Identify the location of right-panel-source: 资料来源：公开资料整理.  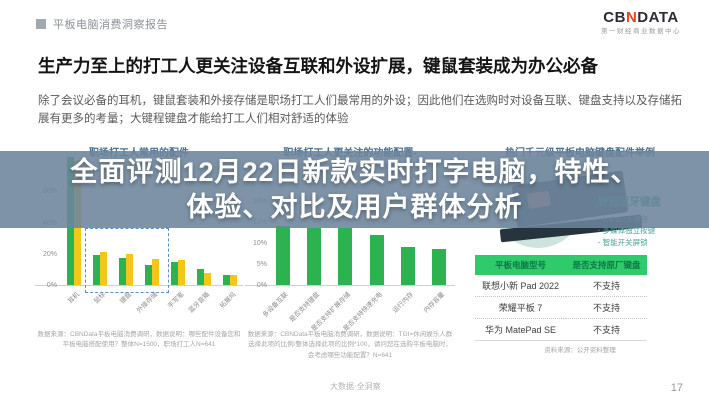
(580, 350).